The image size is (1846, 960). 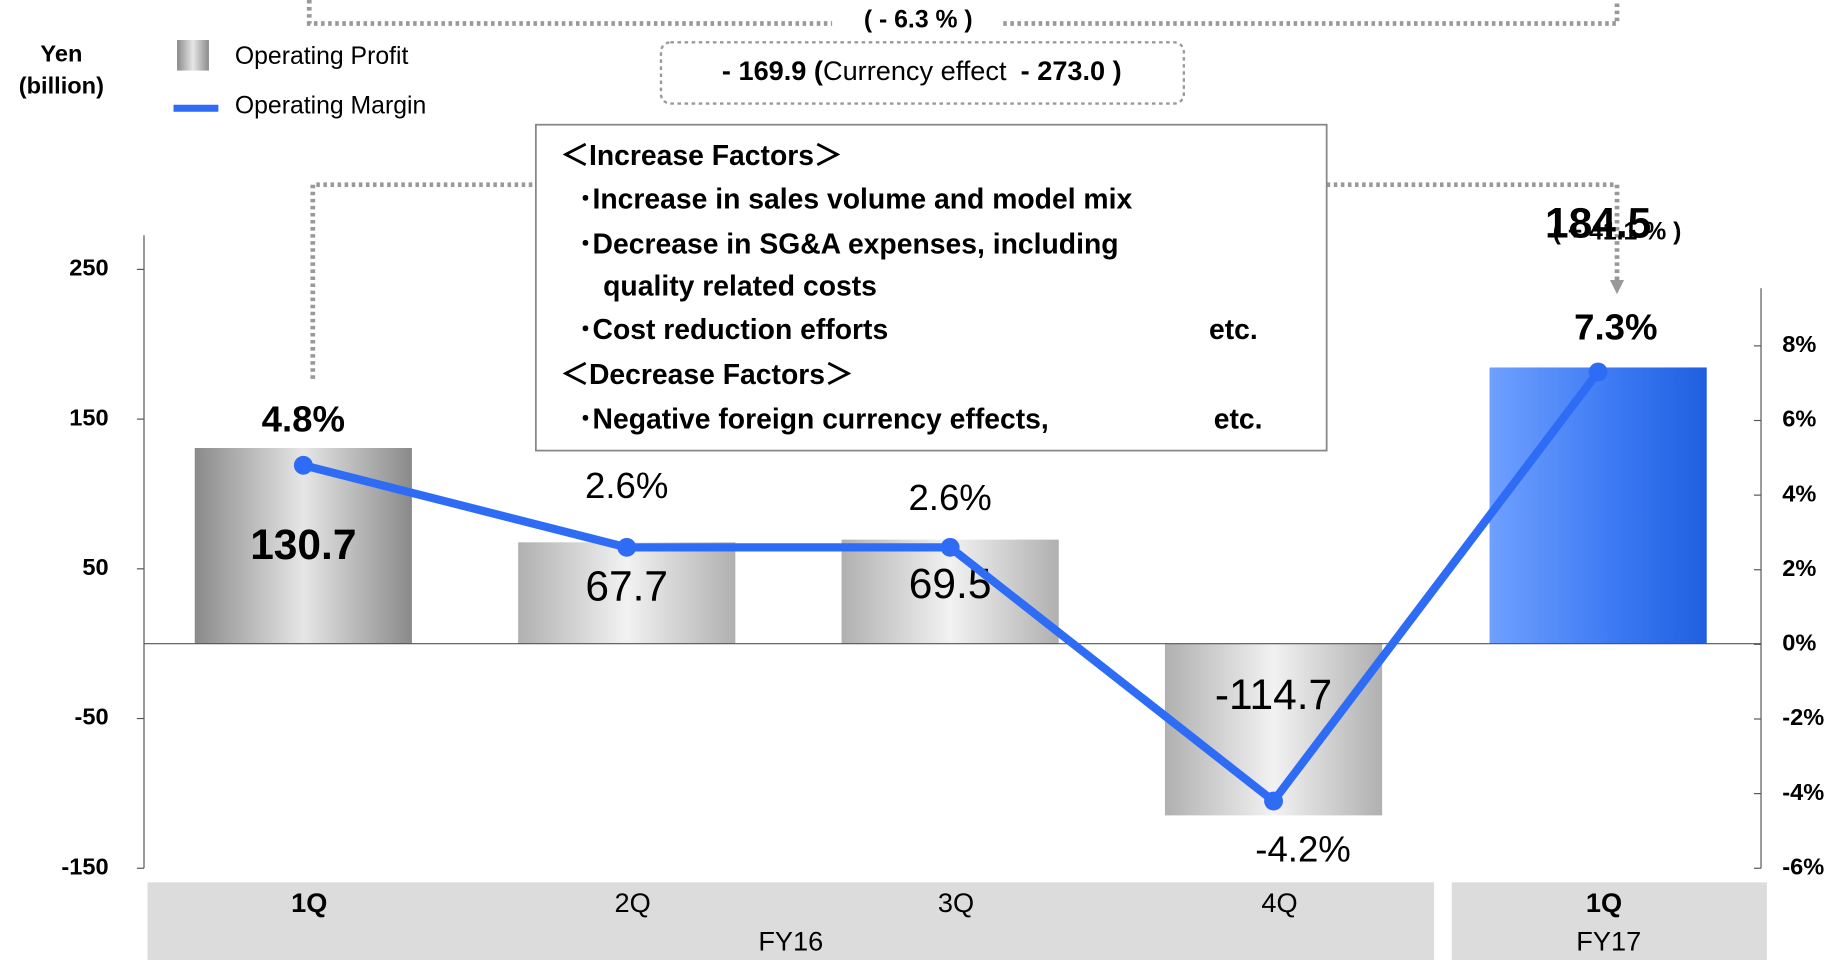 I want to click on y2-tick-label: -4%, so click(x=1803, y=792).